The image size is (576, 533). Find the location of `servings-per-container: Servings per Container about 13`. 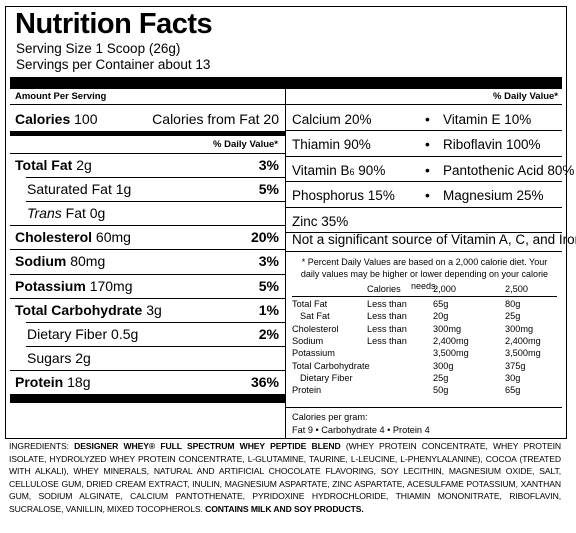

servings-per-container: Servings per Container about 13 is located at coordinates (113, 64).